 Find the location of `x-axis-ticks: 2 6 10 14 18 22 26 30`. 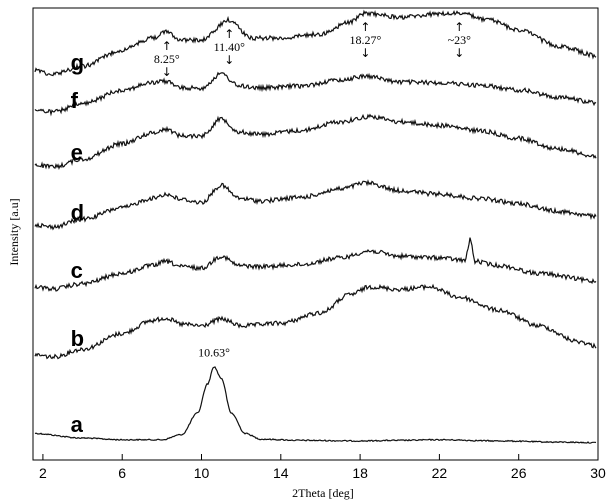

x-axis-ticks: 2 6 10 14 18 22 26 30 is located at coordinates (322, 467).